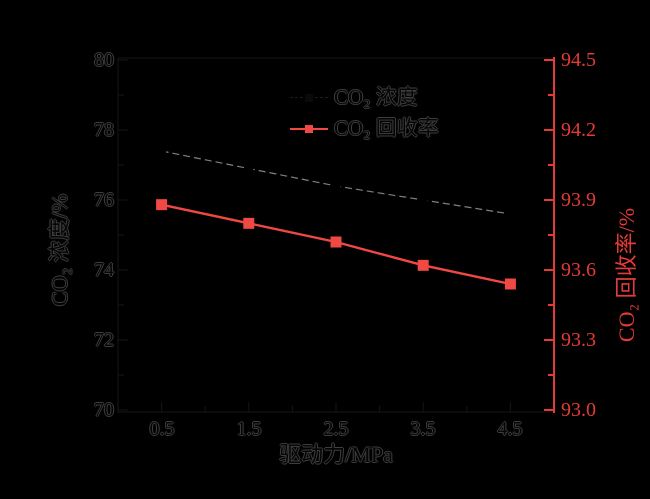 This screenshot has width=650, height=499. What do you see at coordinates (104, 60) in the screenshot?
I see `y-left-tick-label: 80` at bounding box center [104, 60].